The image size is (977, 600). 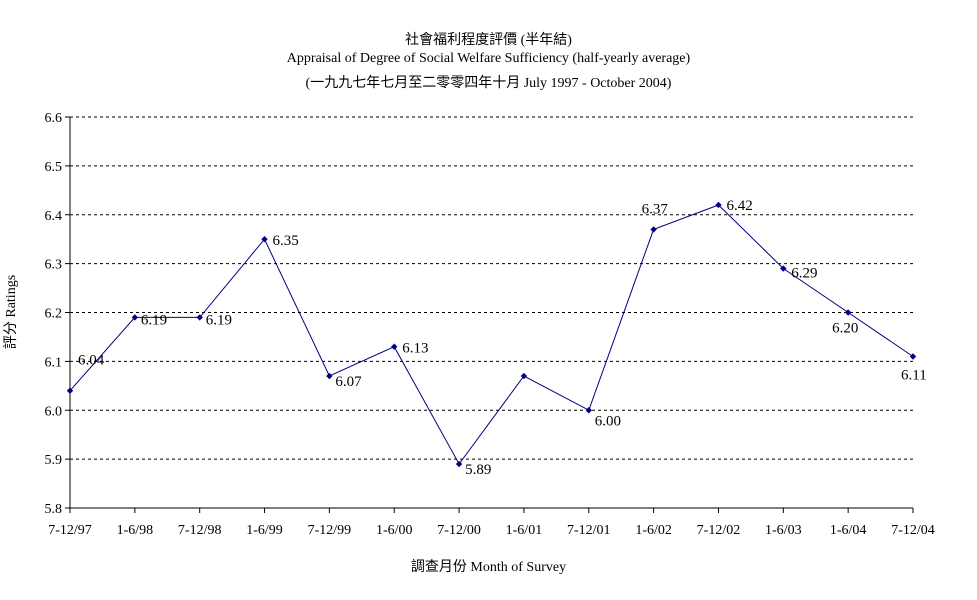 I want to click on data-label: 6.37, so click(x=655, y=209).